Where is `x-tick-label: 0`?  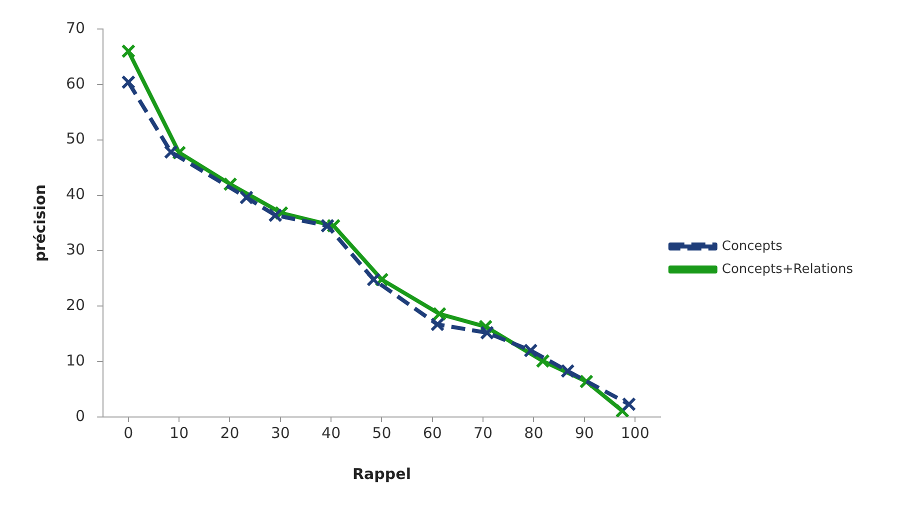 x-tick-label: 0 is located at coordinates (129, 433).